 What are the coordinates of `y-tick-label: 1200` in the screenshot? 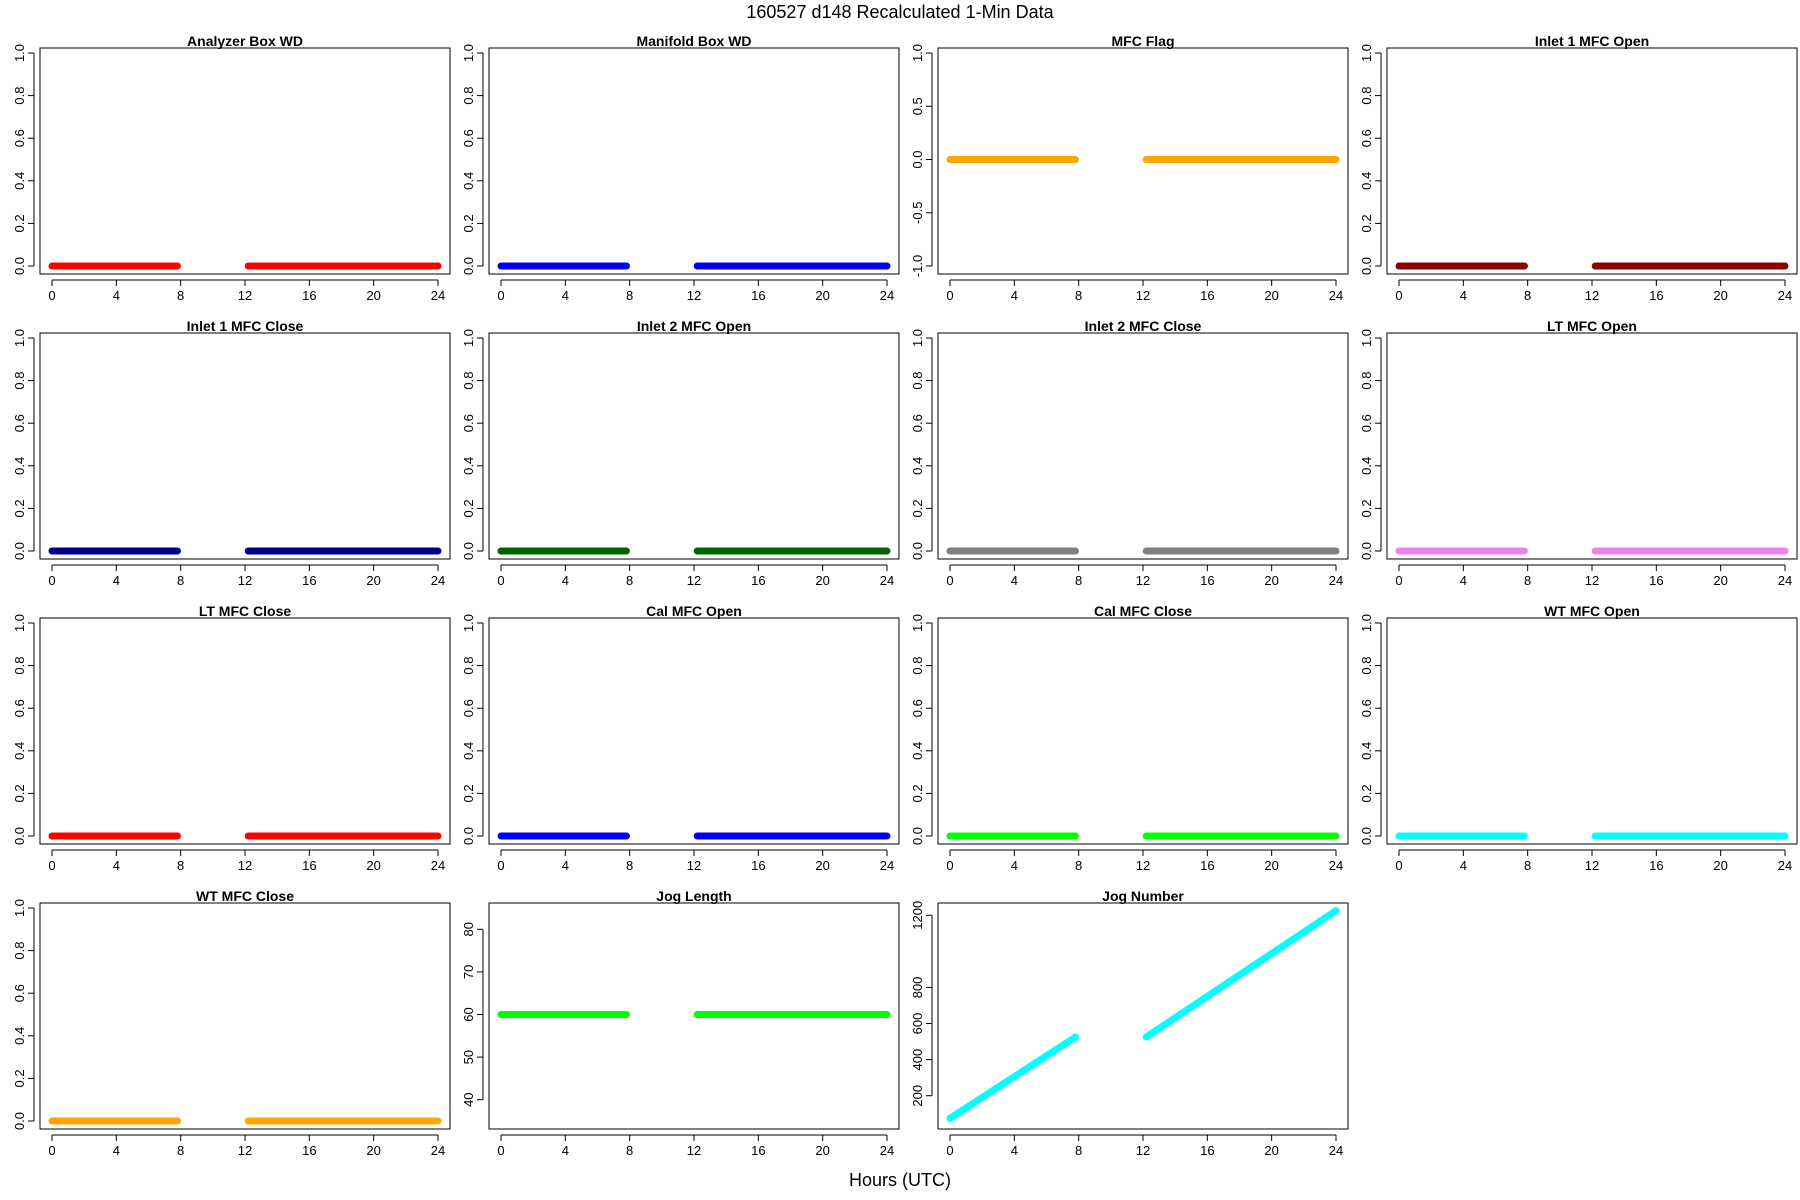 It's located at (917, 915).